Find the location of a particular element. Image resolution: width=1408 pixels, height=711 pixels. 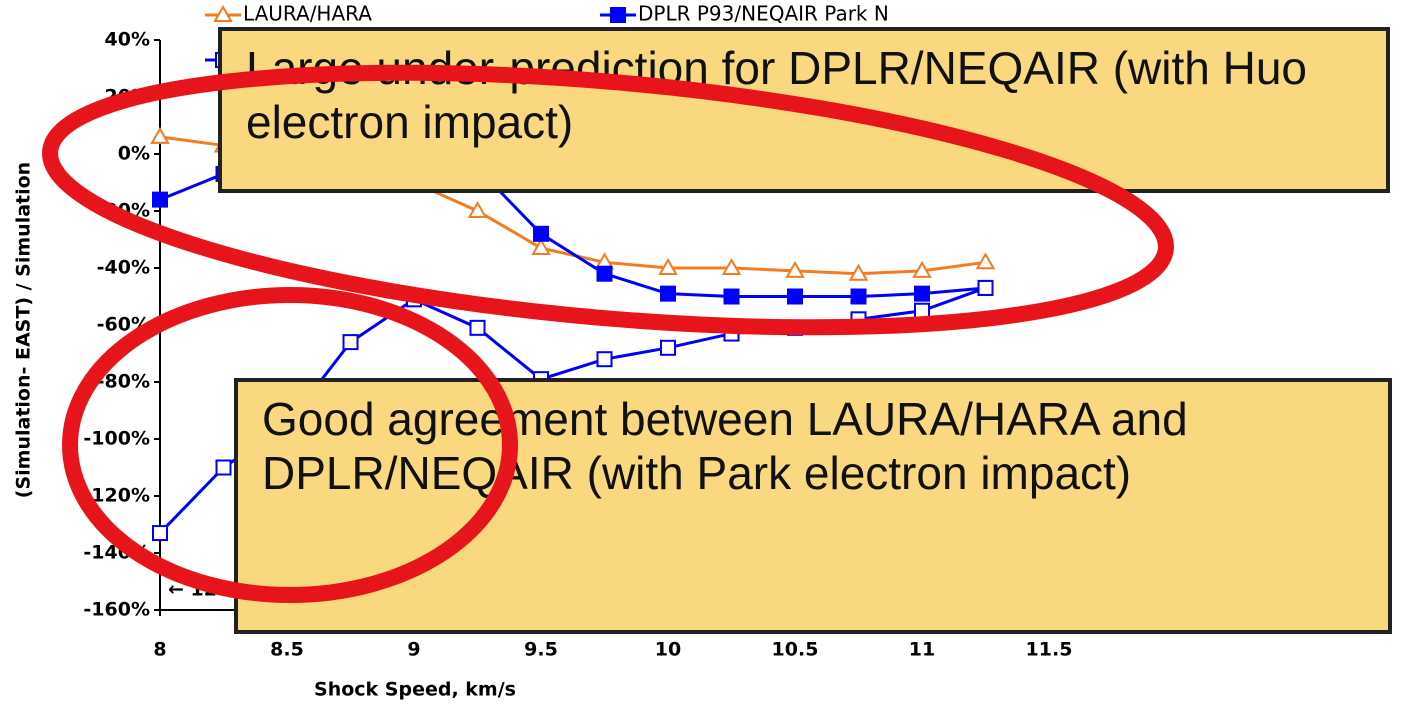

annotation: ← 12 is located at coordinates (192, 590).